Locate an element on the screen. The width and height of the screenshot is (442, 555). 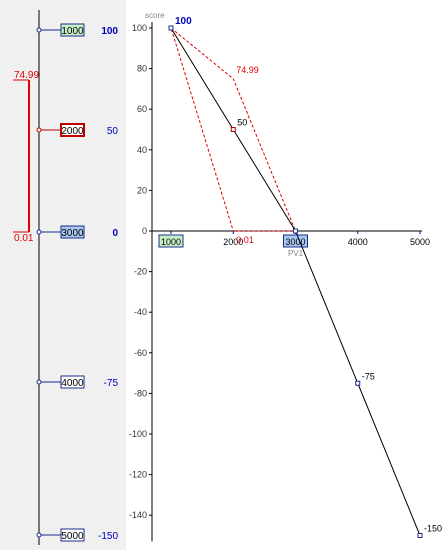
y-tick-label: -60 is located at coordinates (140, 353).